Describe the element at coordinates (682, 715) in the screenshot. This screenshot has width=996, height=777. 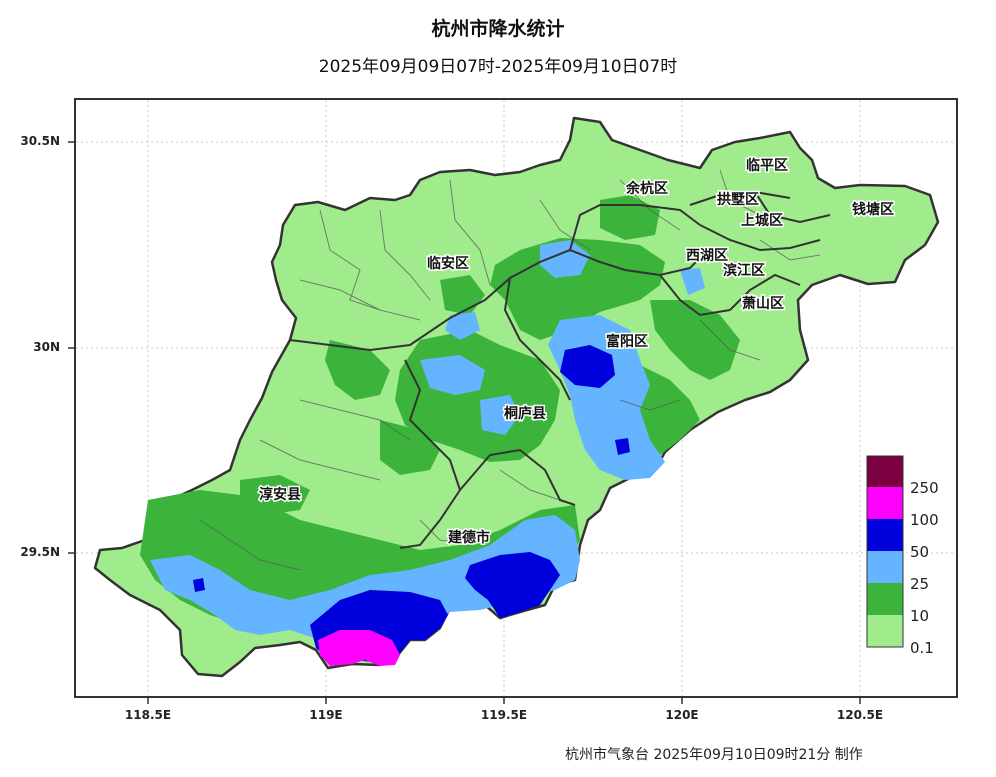
I see `lon-label-120e: 120E` at that location.